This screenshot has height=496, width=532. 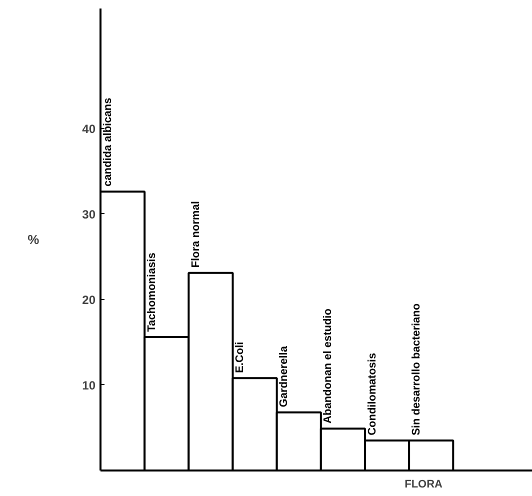 What do you see at coordinates (108, 142) in the screenshot?
I see `x-tick-label: candida albicans` at bounding box center [108, 142].